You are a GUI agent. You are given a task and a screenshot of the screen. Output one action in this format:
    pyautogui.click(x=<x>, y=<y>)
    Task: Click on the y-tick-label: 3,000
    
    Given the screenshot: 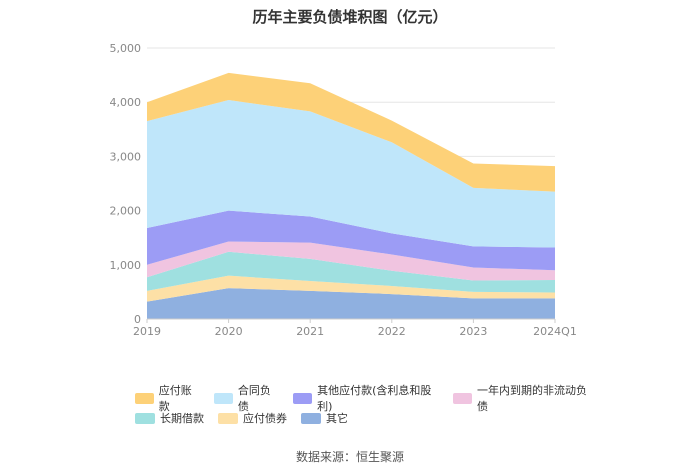 What is the action you would take?
    pyautogui.click(x=126, y=156)
    